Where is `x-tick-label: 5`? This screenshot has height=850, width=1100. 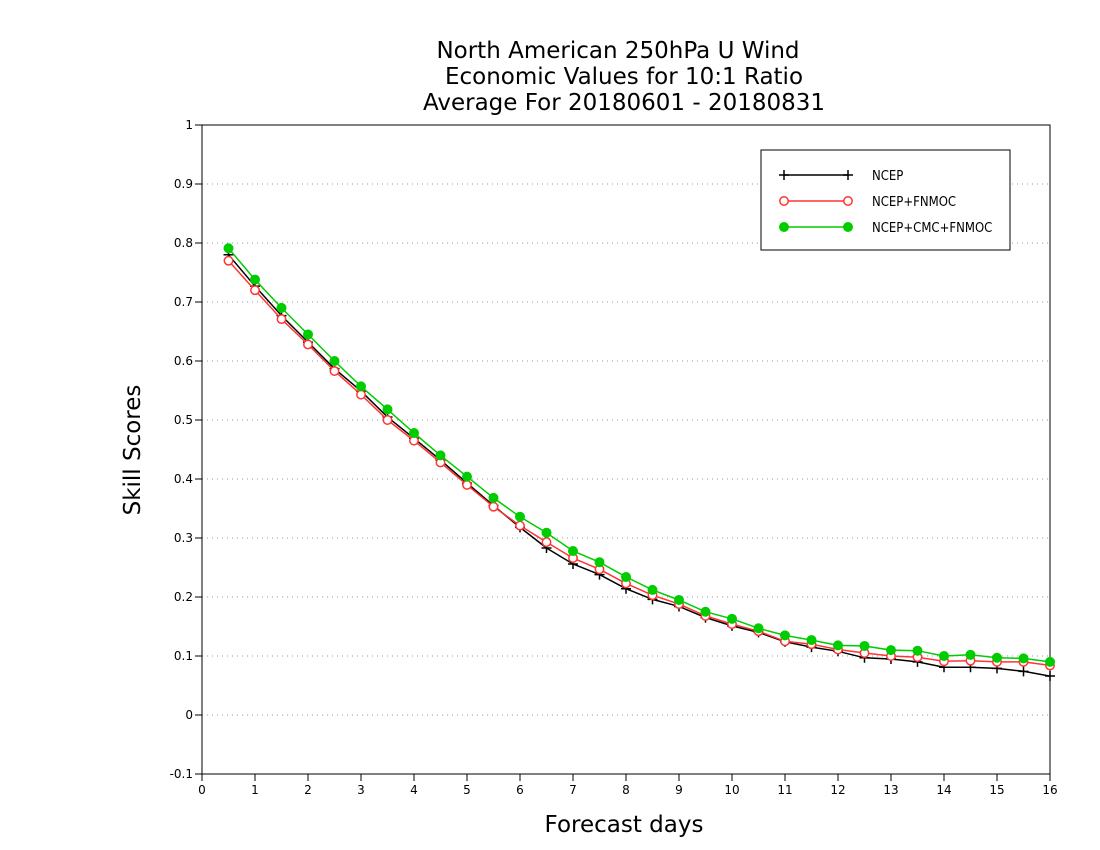 x-tick-label: 5 is located at coordinates (467, 790).